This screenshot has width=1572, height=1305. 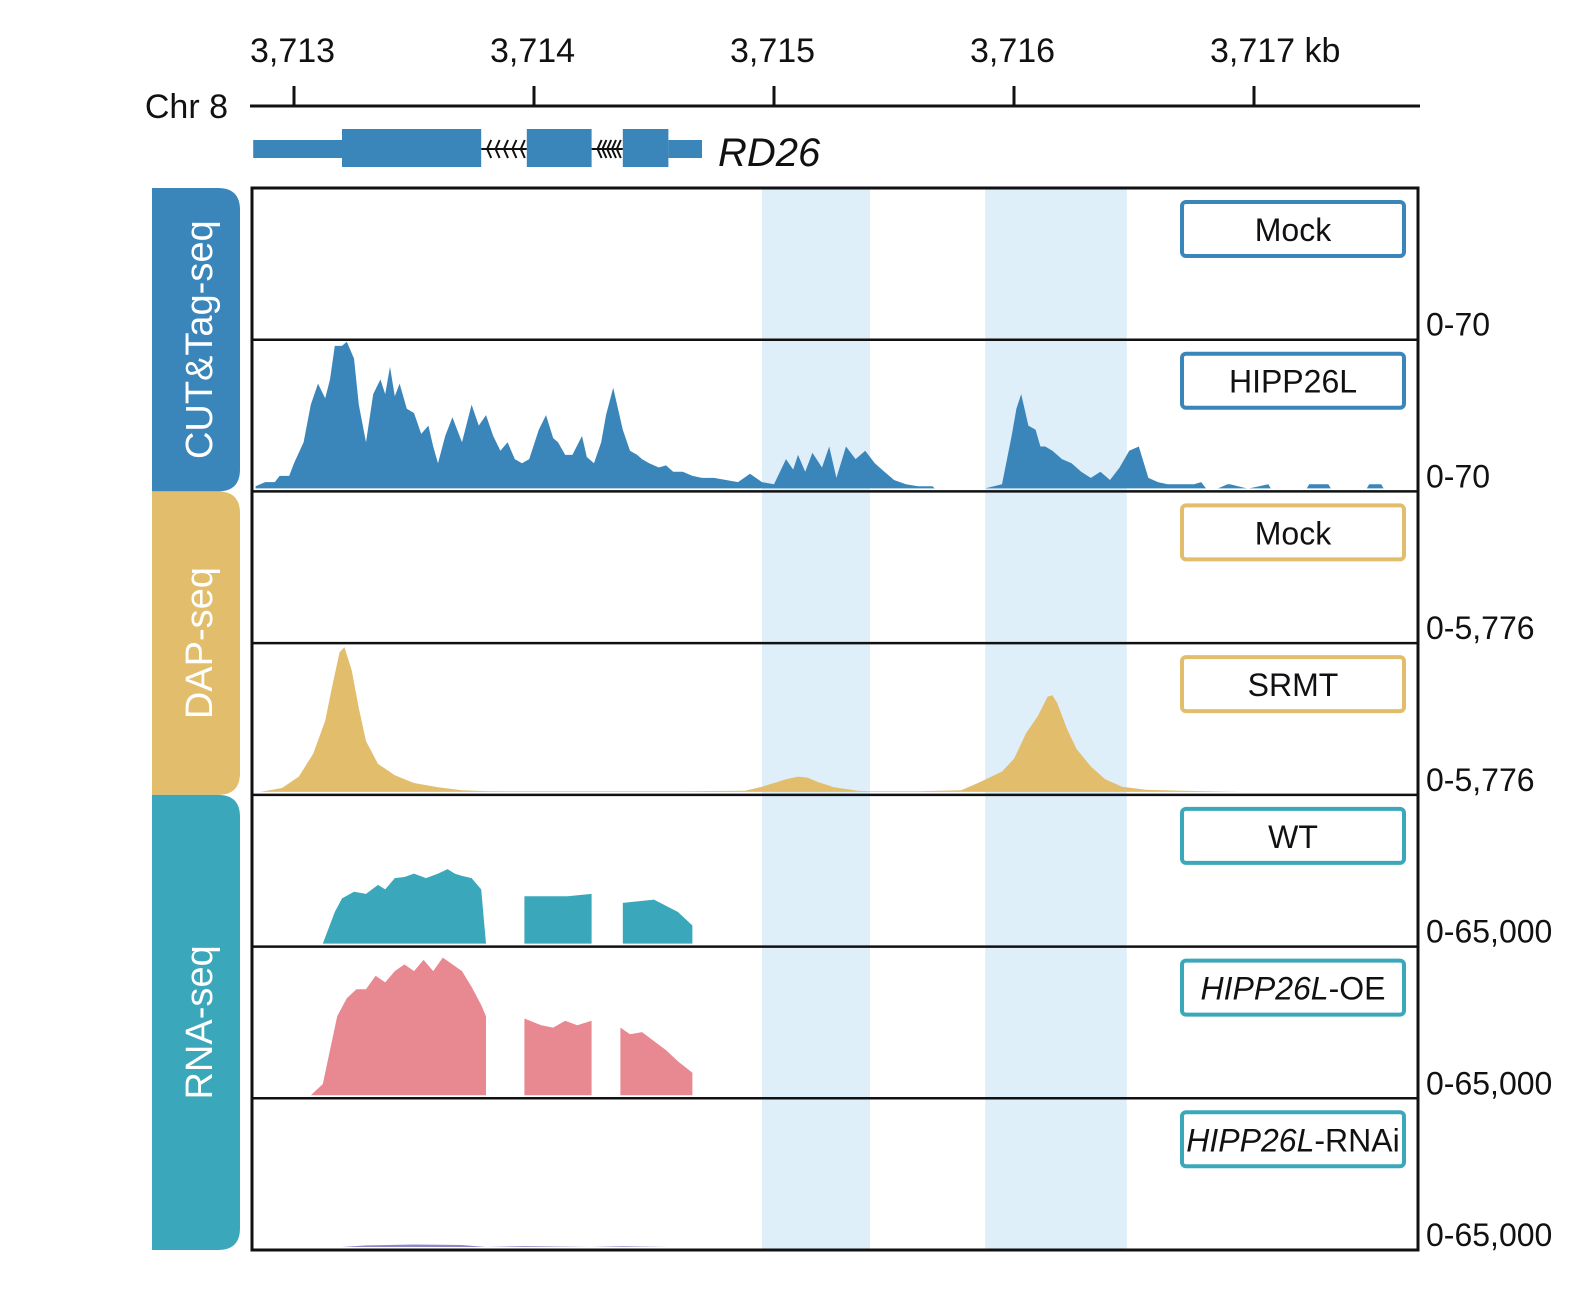 I want to click on track-label: HIPP26L-OE, so click(x=1293, y=989).